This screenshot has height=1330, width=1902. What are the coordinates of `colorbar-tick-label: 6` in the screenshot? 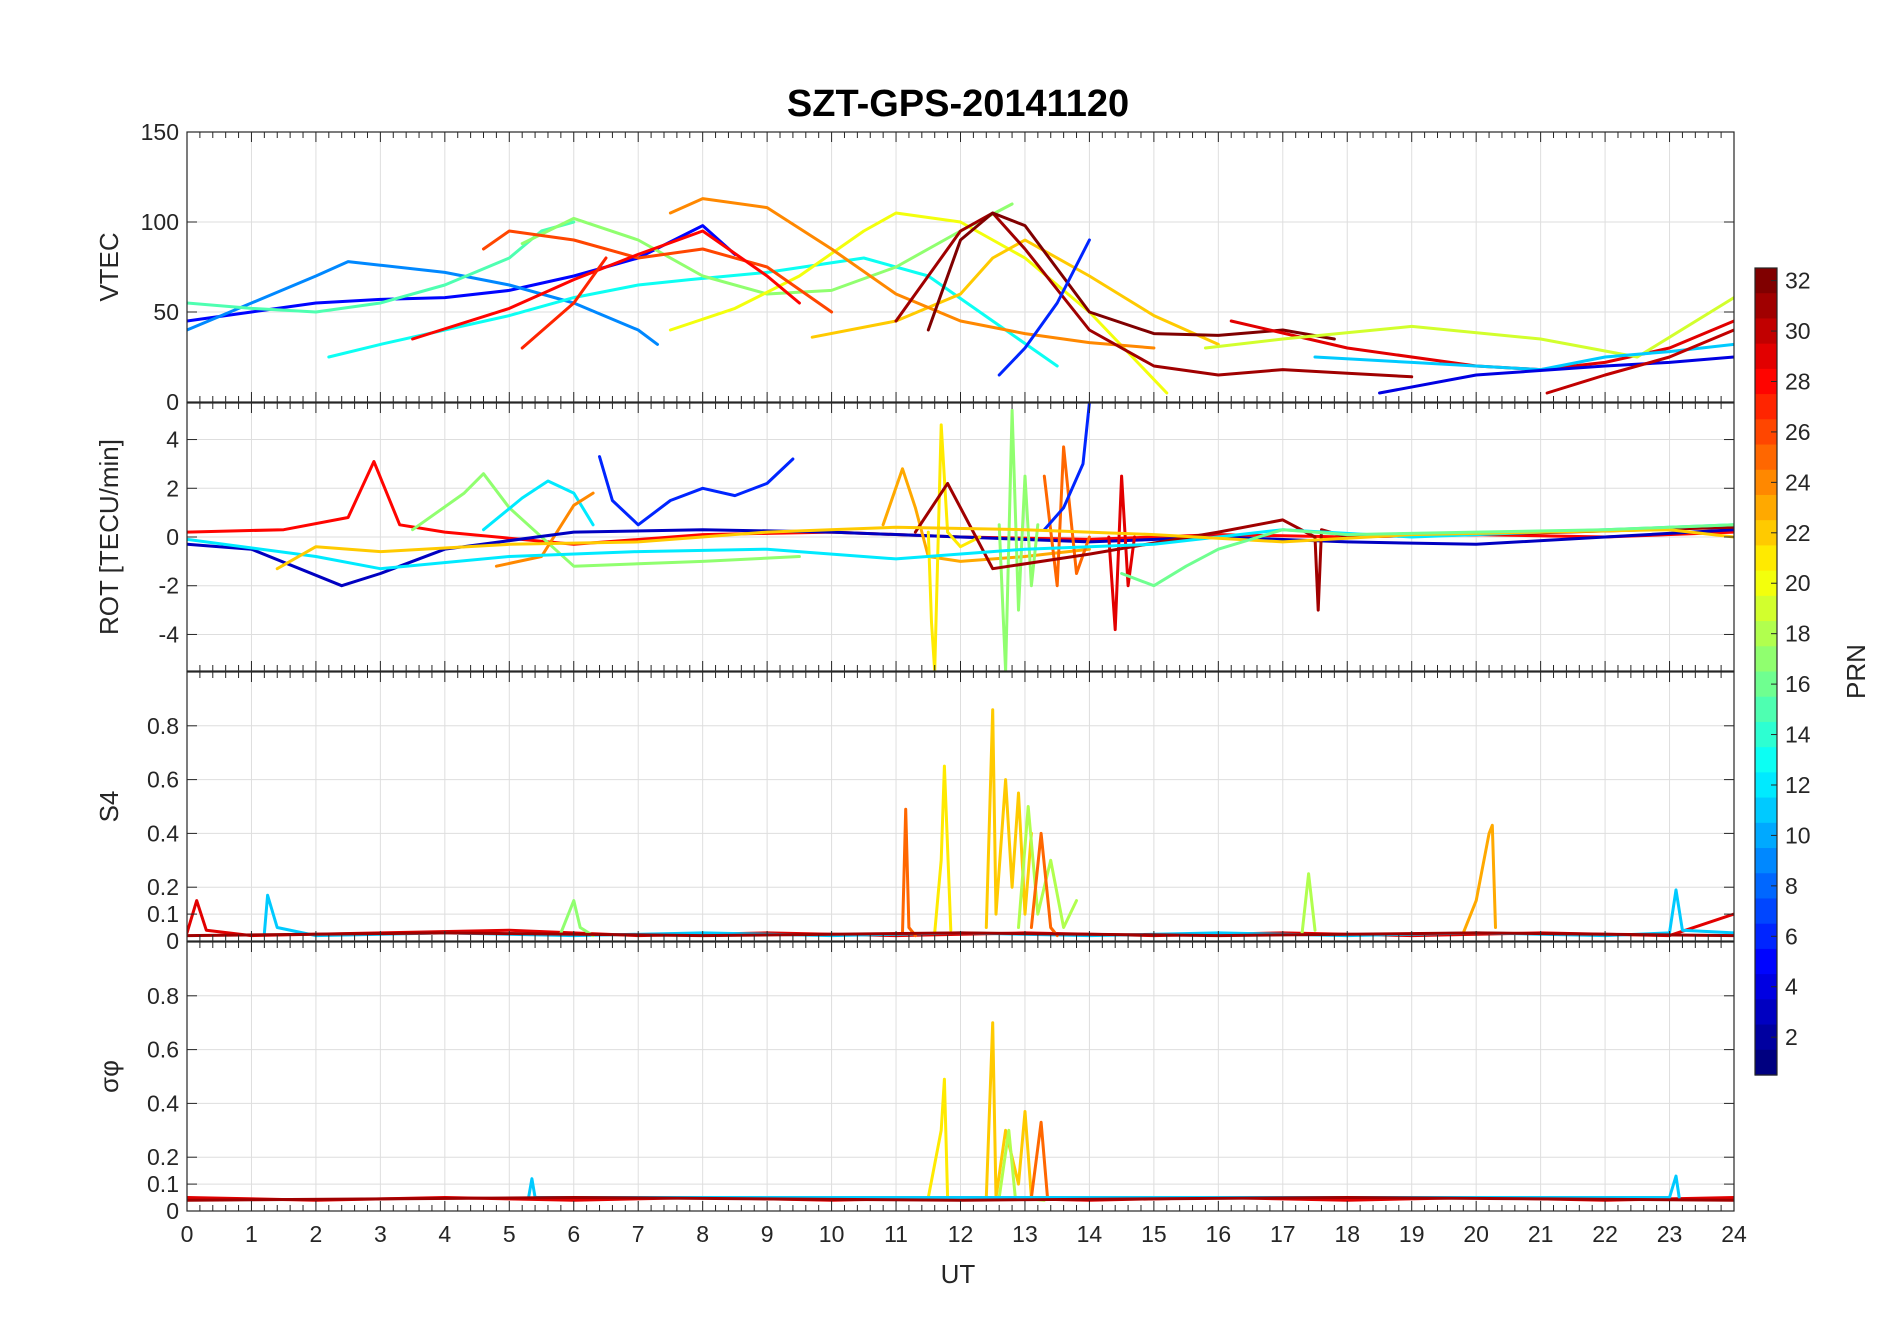 It's located at (1791, 936).